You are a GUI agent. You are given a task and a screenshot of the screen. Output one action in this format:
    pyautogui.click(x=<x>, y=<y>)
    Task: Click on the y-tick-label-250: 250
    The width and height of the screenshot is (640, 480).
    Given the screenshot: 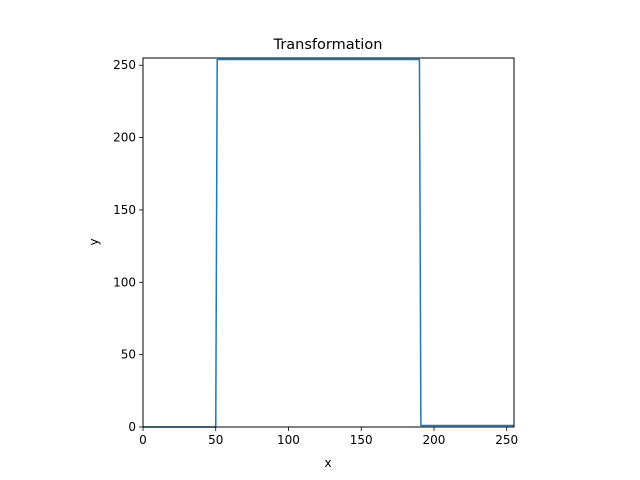 What is the action you would take?
    pyautogui.click(x=124, y=65)
    